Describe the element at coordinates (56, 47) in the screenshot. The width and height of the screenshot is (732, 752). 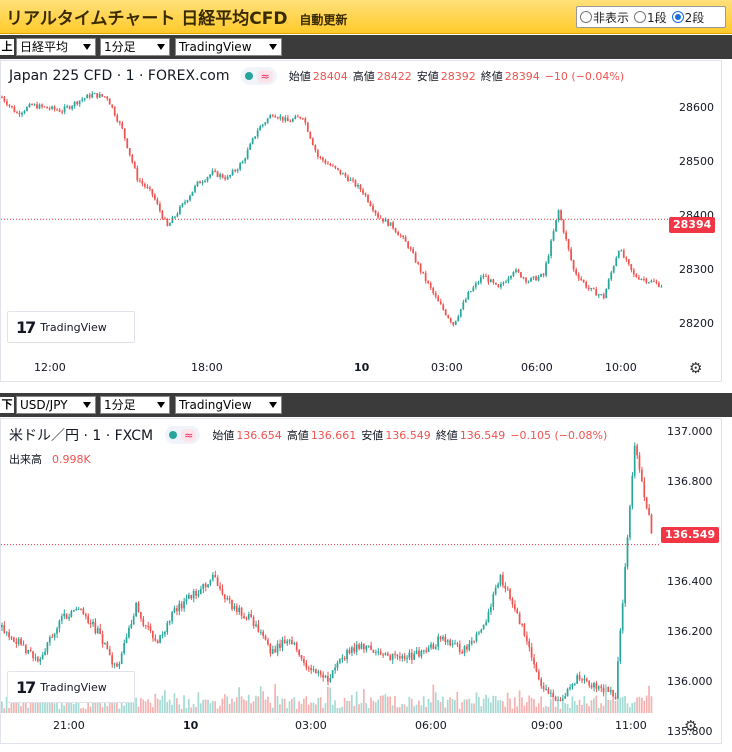
I see `top-symbol-select: 日経平均` at that location.